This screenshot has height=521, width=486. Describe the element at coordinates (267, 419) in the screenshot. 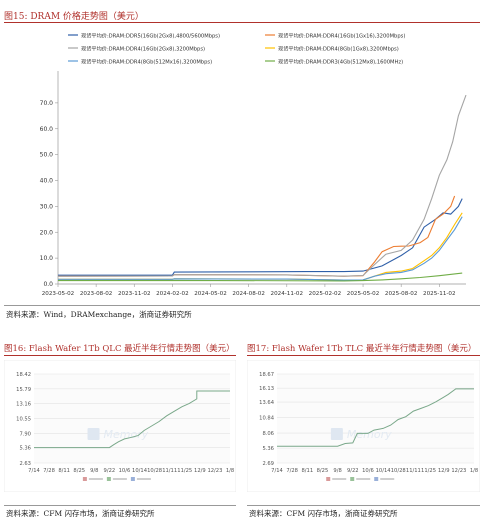

I see `y-tick-label: 10.84` at that location.